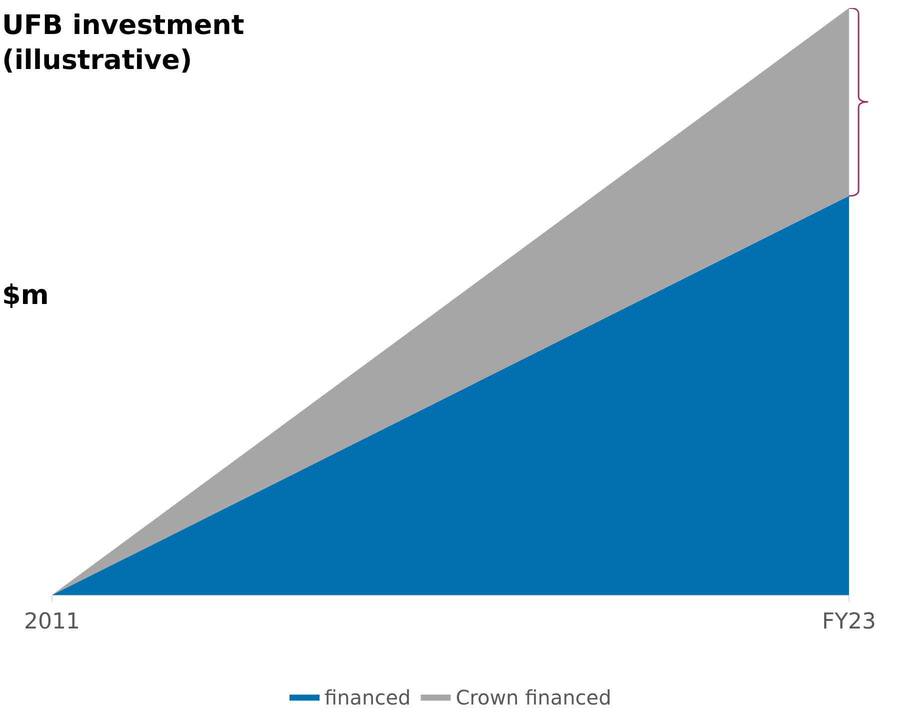 Image resolution: width=909 pixels, height=724 pixels. I want to click on legend-label: financed, so click(367, 697).